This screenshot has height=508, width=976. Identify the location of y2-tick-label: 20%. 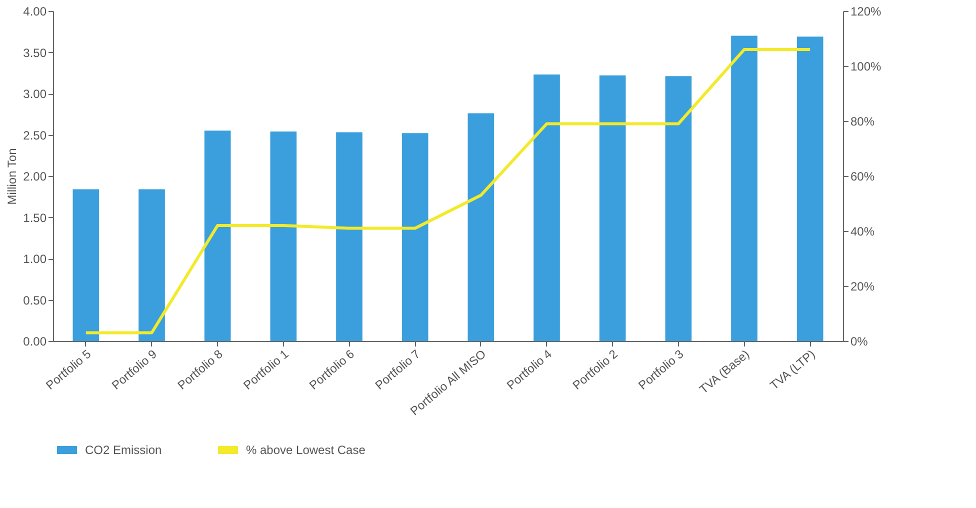
(862, 287).